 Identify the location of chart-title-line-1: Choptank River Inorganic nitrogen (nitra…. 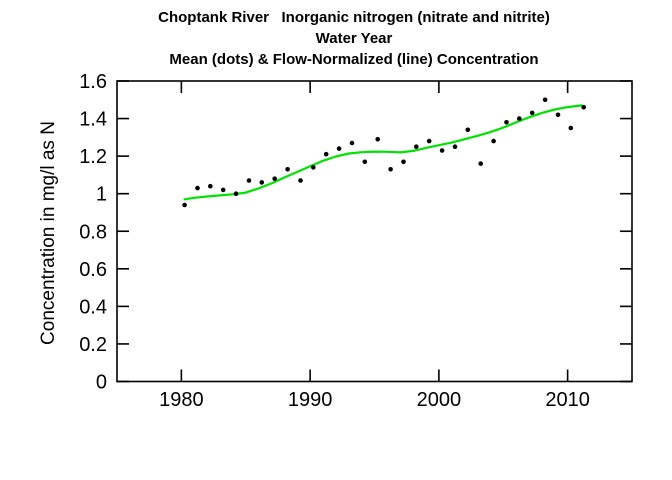
(354, 17).